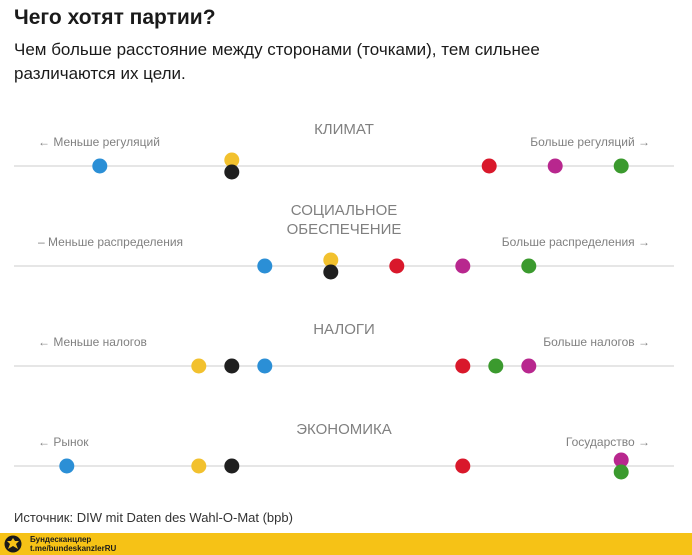 The height and width of the screenshot is (555, 692). I want to click on page-title: Чего хотят партии?, so click(115, 17).